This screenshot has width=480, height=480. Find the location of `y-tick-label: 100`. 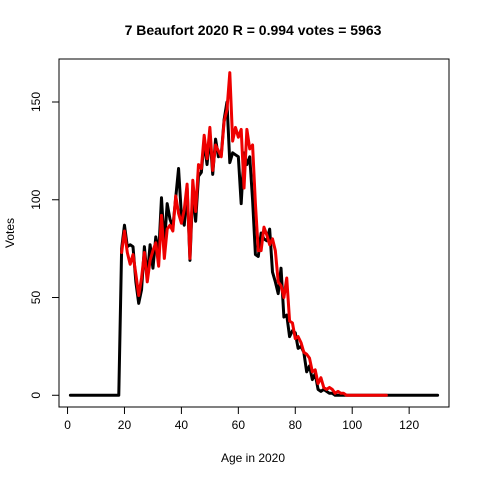

y-tick-label: 100 is located at coordinates (36, 199).